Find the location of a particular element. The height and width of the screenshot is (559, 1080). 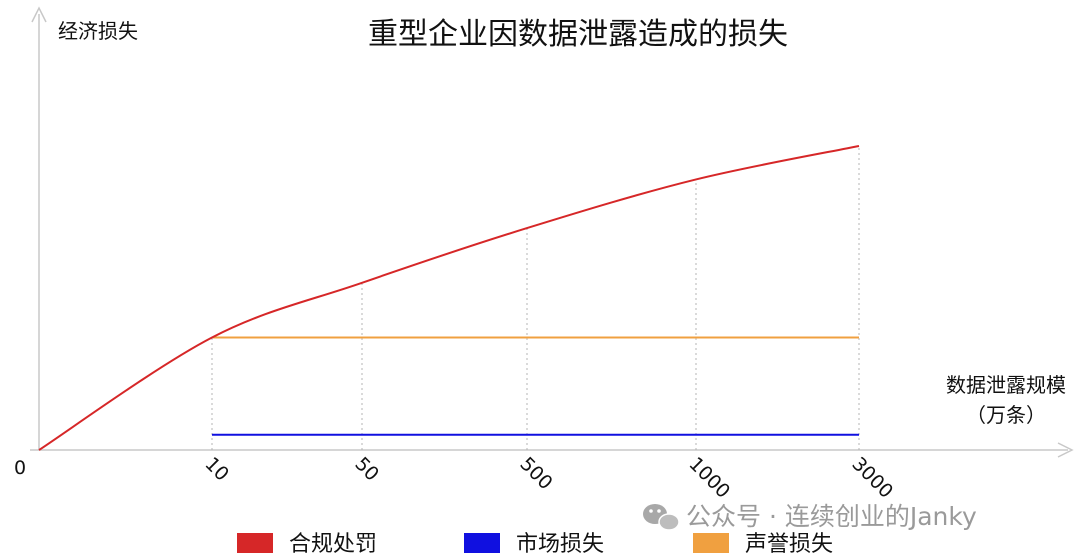

origin-label: 0 is located at coordinates (20, 468).